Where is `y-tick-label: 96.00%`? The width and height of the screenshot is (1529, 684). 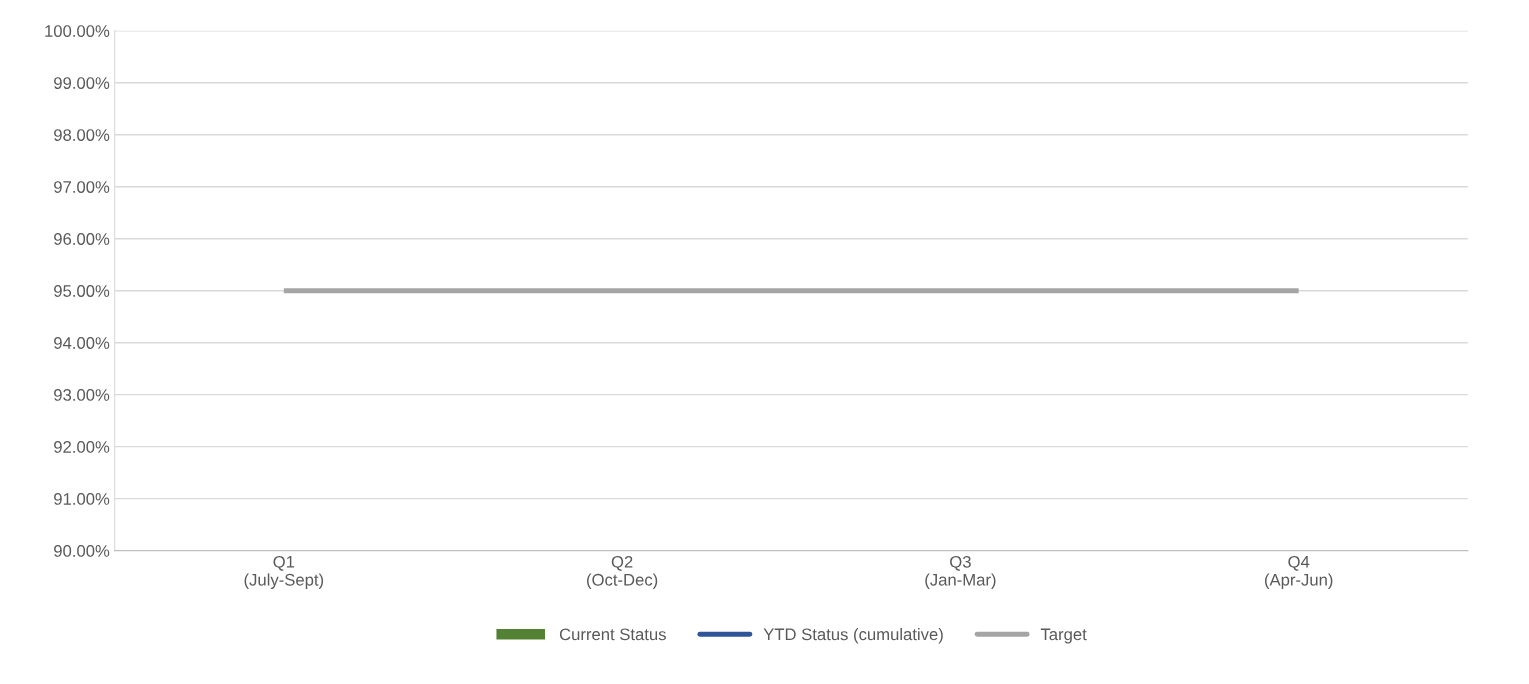 y-tick-label: 96.00% is located at coordinates (82, 239).